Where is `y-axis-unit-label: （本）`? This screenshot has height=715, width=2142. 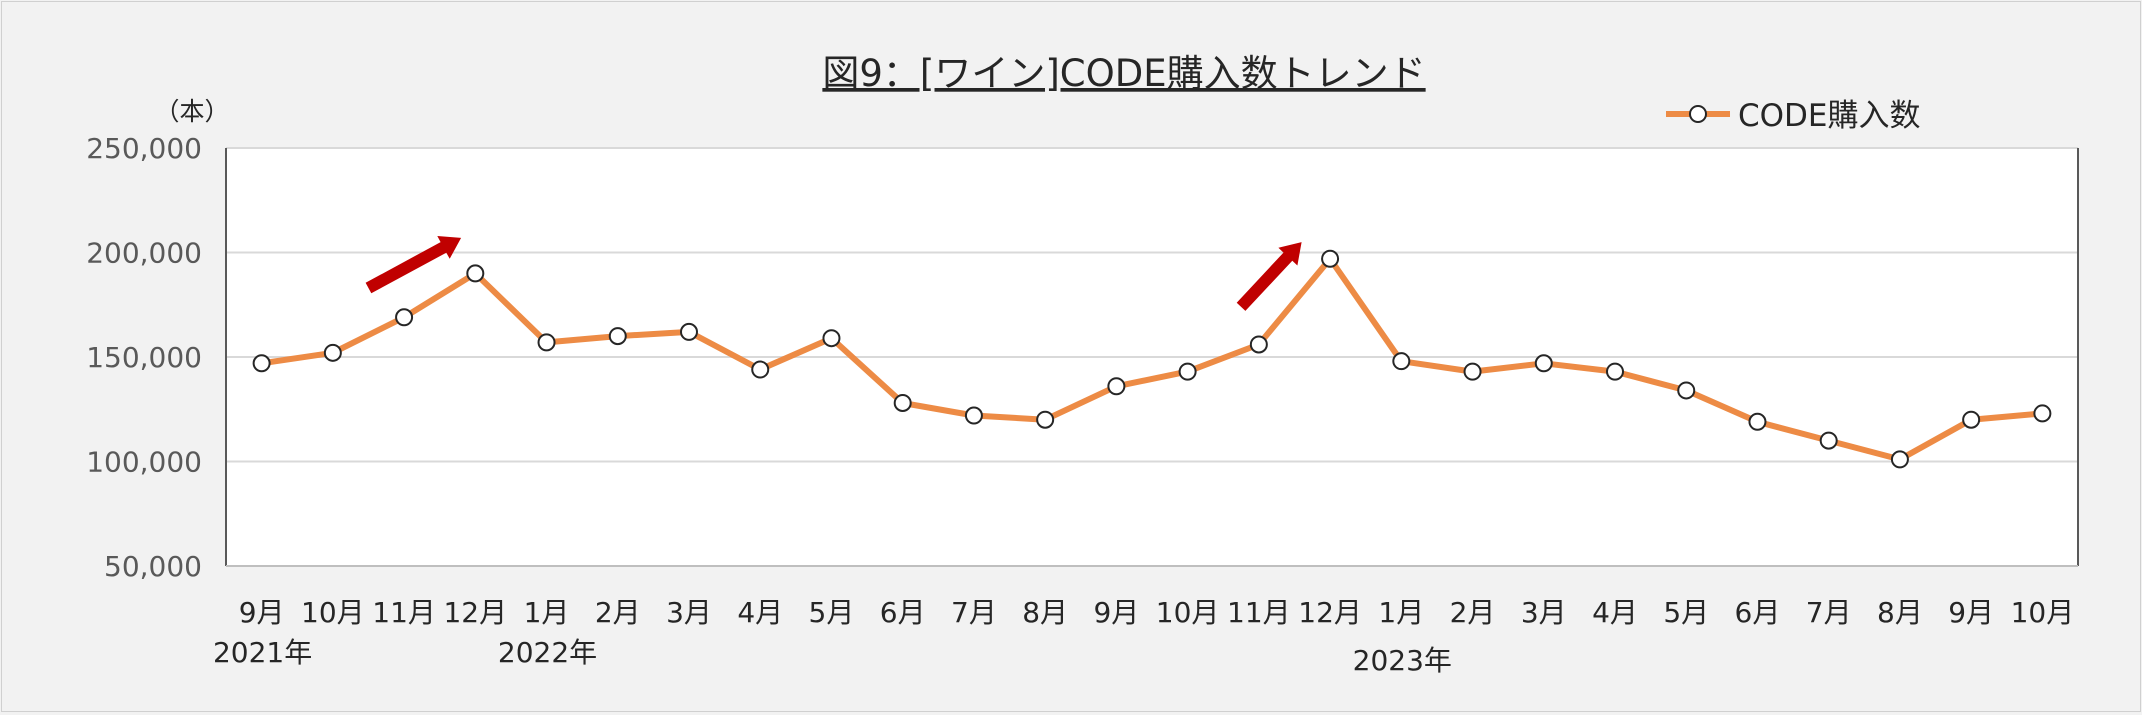
y-axis-unit-label: （本） is located at coordinates (191, 111).